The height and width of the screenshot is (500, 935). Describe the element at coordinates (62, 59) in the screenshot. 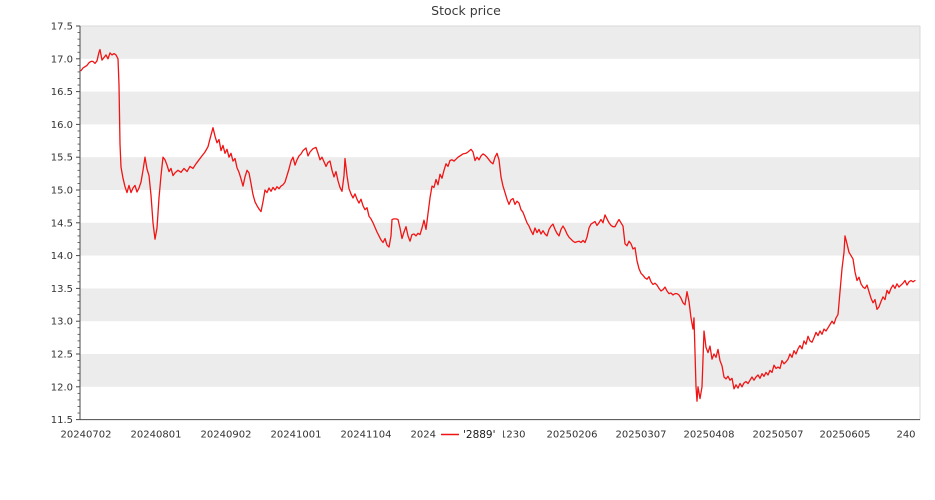

I see `y-tick-label: 17.0` at that location.